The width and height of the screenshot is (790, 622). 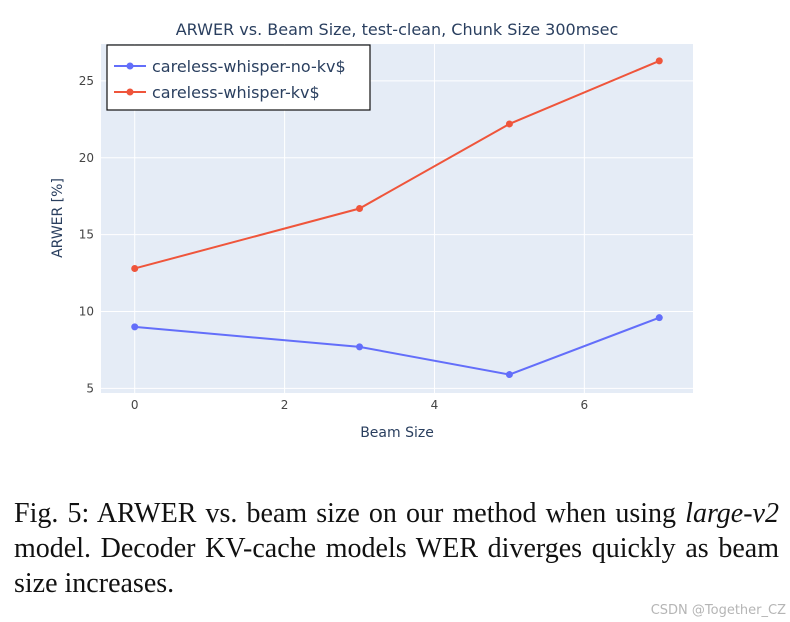 I want to click on y-tick-label: 25, so click(x=86, y=81).